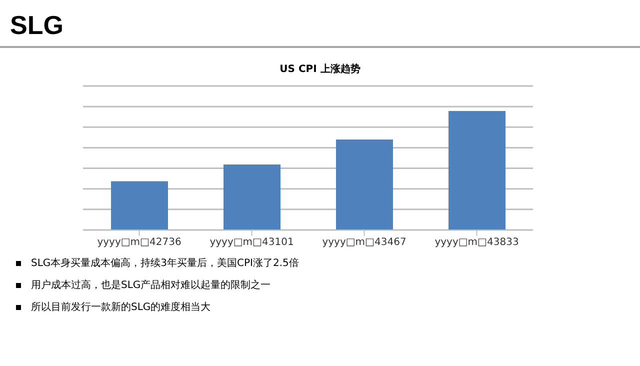 The height and width of the screenshot is (366, 640). I want to click on x-tick-label: yyyy□m□43833, so click(476, 242).